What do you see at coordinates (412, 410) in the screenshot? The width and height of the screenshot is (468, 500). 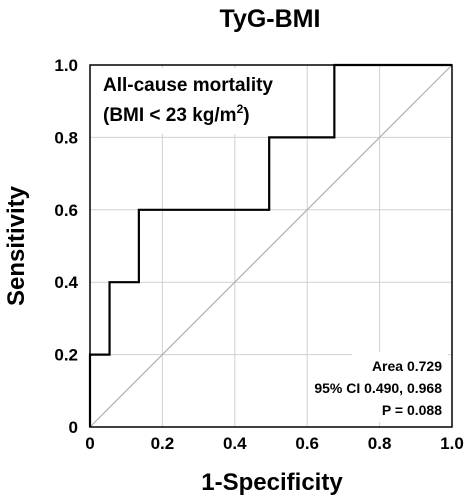 I see `stats-p: P = 0.088` at bounding box center [412, 410].